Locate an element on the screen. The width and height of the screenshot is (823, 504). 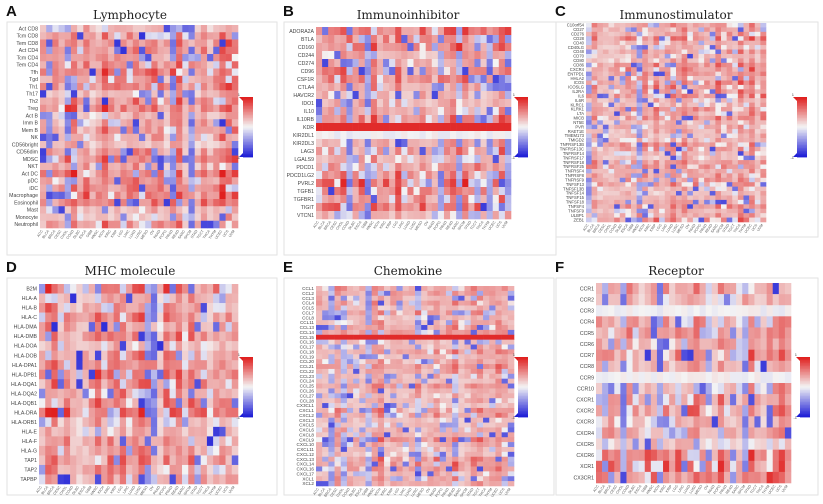
column-label: LUSC is located at coordinates (413, 225).